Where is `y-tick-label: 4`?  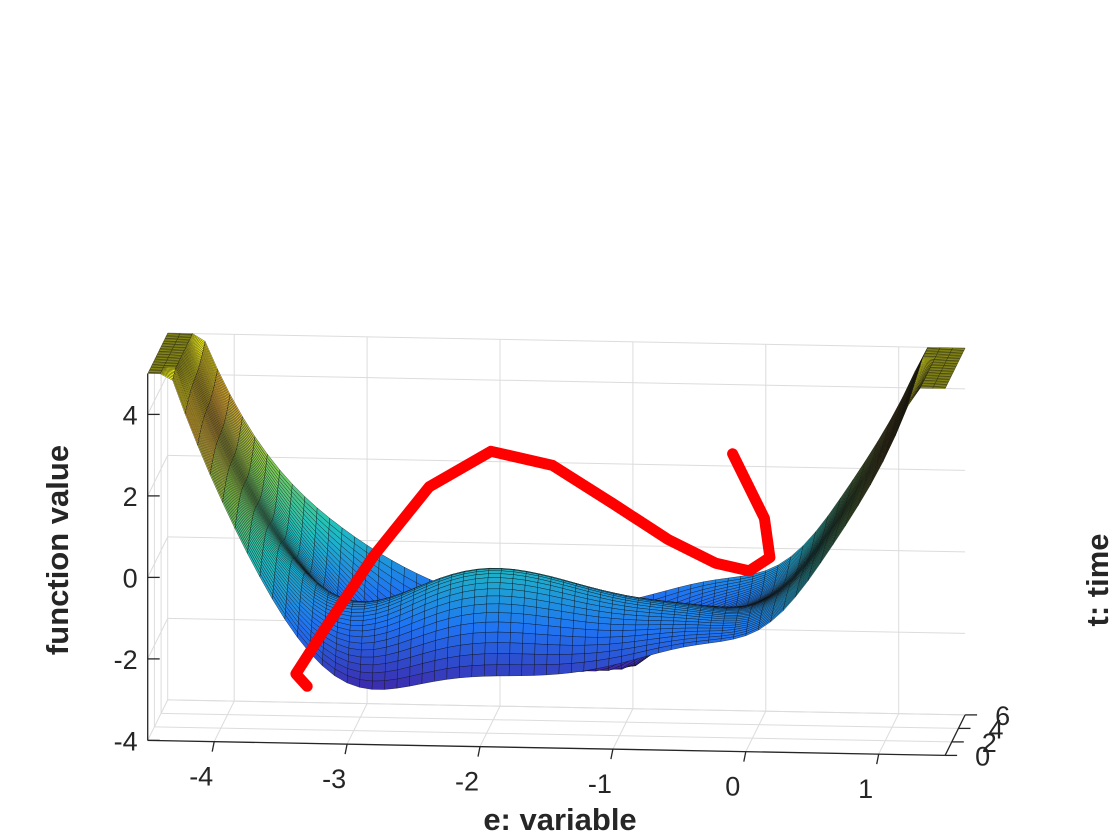
y-tick-label: 4 is located at coordinates (996, 729).